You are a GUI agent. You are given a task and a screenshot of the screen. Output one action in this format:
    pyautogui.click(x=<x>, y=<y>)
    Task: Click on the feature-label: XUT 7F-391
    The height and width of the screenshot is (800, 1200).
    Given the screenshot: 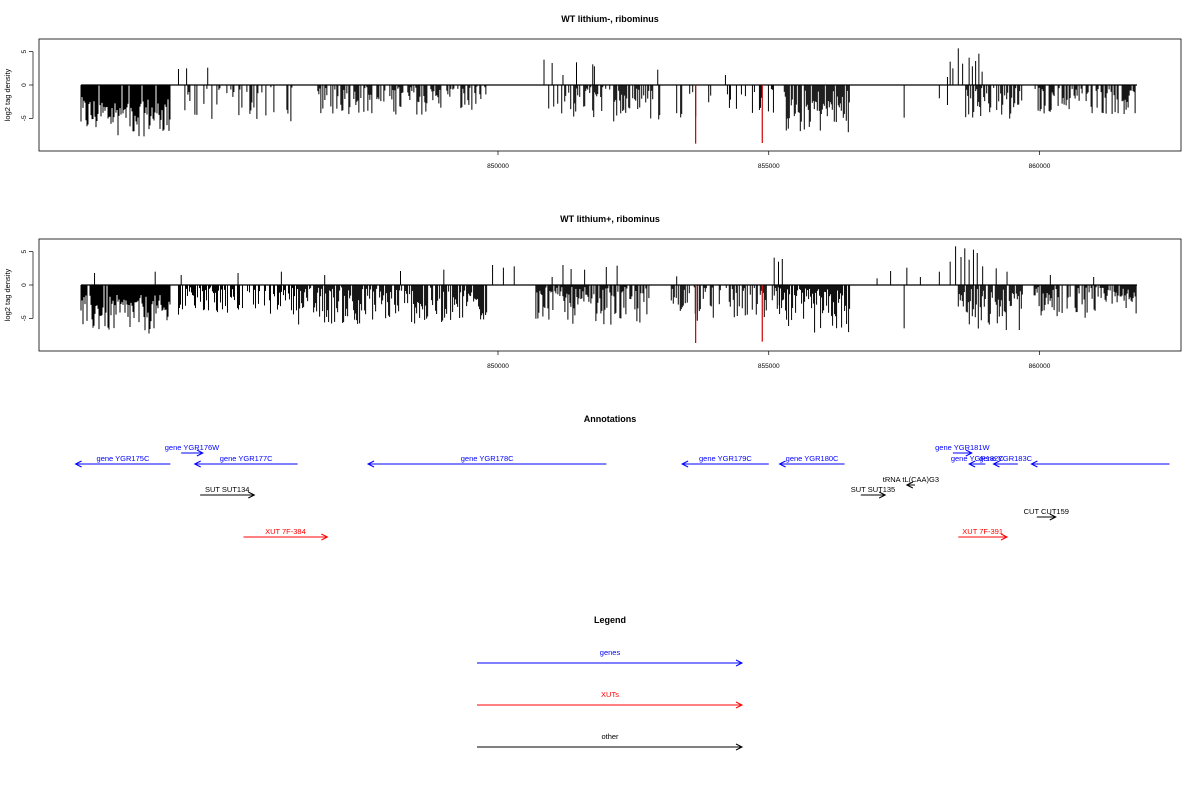 What is the action you would take?
    pyautogui.click(x=982, y=531)
    